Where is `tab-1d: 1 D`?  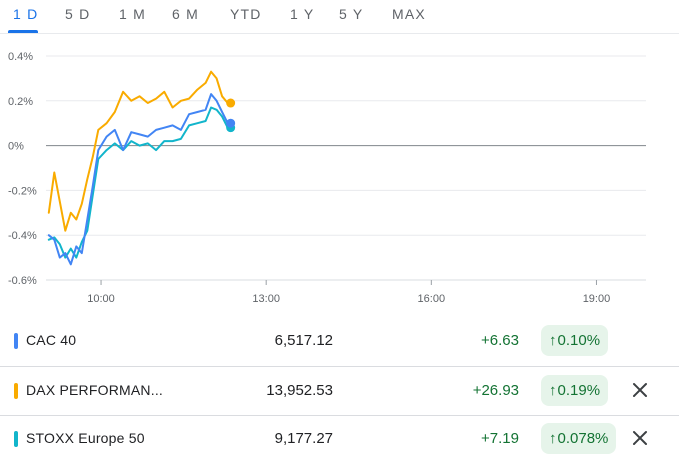 tab-1d: 1 D is located at coordinates (26, 14).